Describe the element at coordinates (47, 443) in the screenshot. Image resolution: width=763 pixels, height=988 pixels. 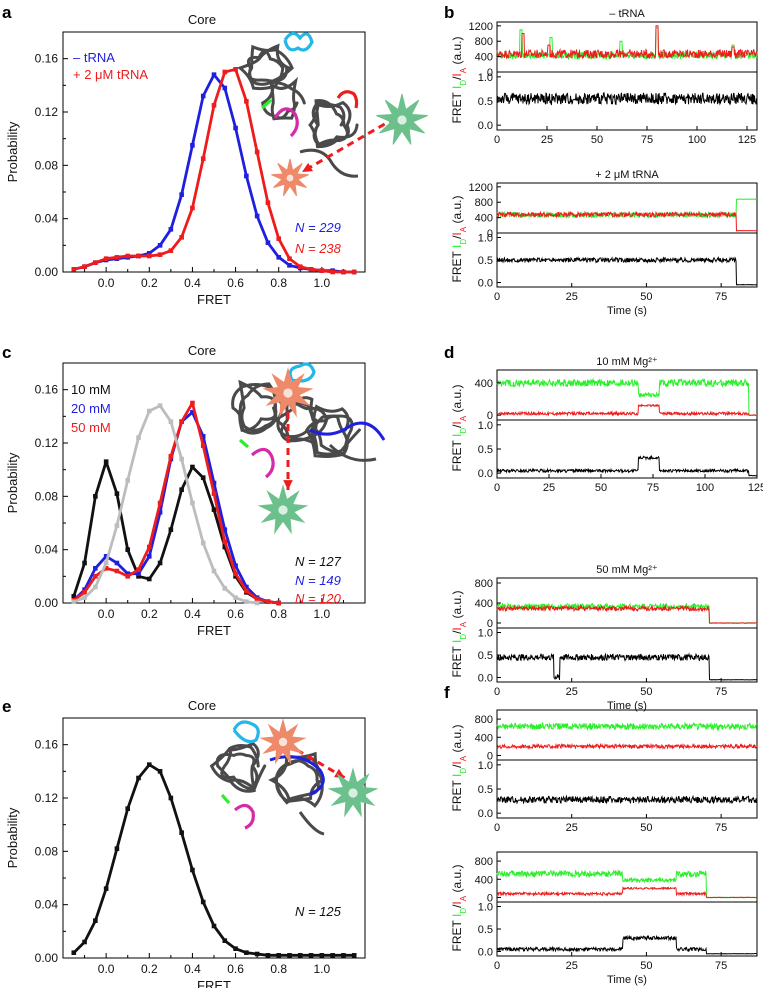
I see `y-tick-label: 0.12` at that location.